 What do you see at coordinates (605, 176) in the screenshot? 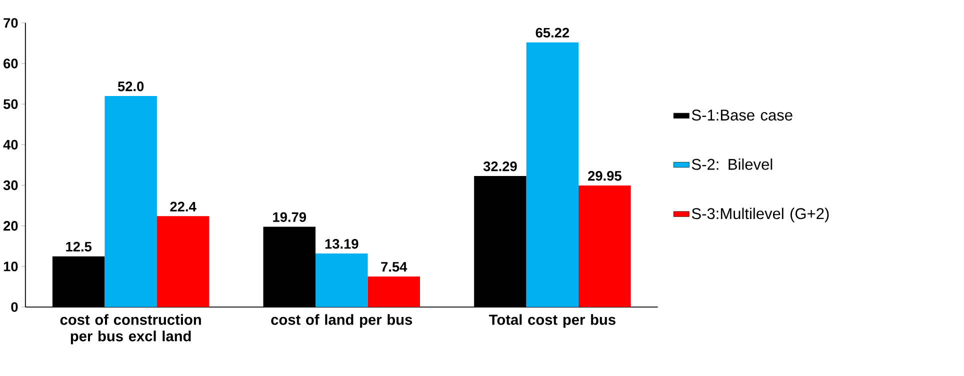
I see `data-label: 29.95` at bounding box center [605, 176].